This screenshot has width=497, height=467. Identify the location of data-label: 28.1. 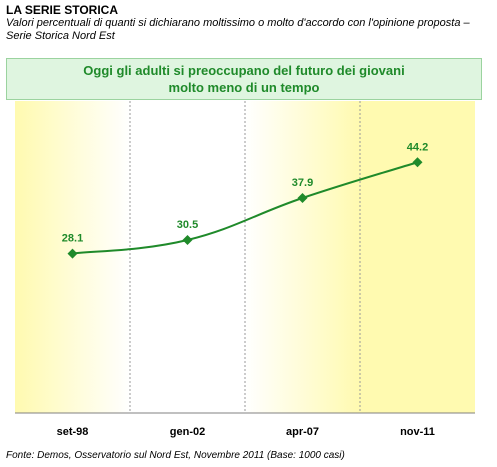
(72, 239).